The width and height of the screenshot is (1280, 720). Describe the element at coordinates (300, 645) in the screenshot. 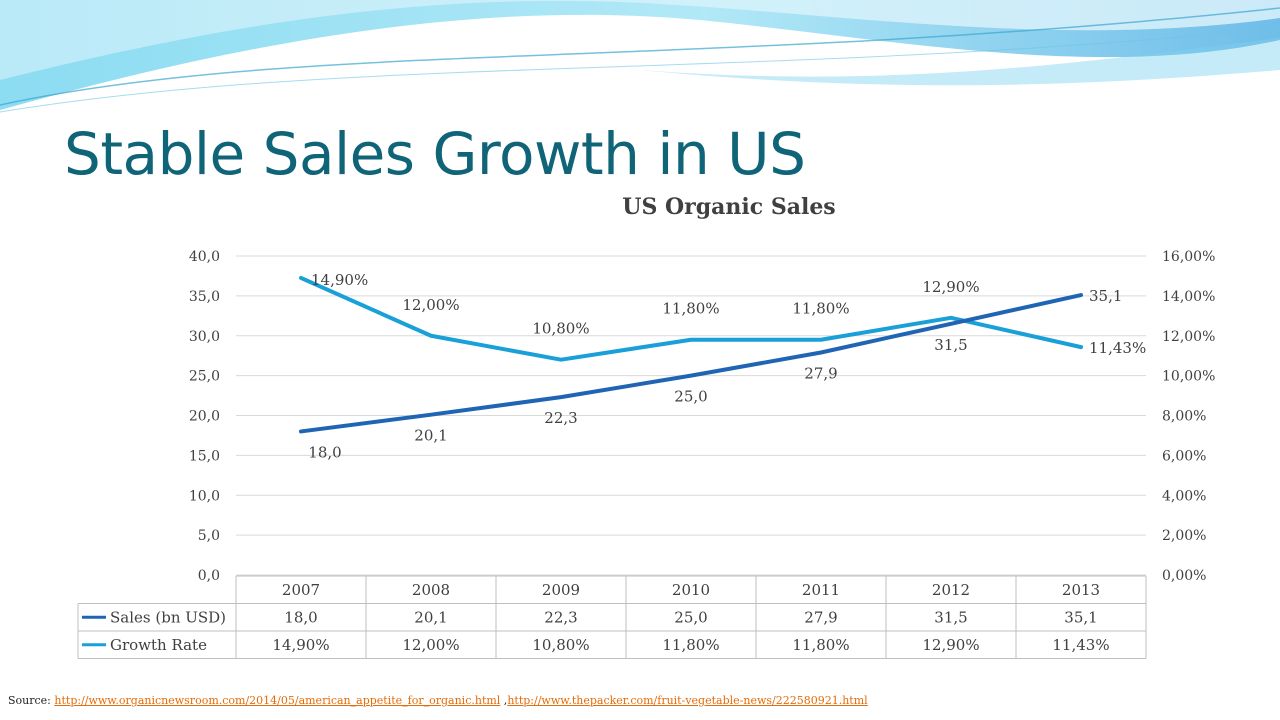

I see `table-cell: 14,90%` at that location.